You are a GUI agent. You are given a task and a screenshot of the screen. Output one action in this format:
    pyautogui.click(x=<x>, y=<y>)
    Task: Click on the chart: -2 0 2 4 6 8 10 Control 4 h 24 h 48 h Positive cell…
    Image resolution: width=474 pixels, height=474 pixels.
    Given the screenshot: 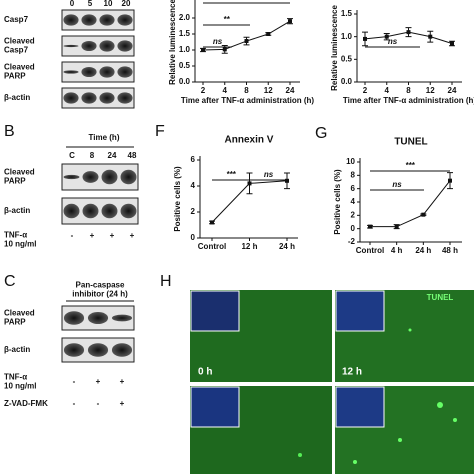 What is the action you would take?
    pyautogui.click(x=388, y=190)
    